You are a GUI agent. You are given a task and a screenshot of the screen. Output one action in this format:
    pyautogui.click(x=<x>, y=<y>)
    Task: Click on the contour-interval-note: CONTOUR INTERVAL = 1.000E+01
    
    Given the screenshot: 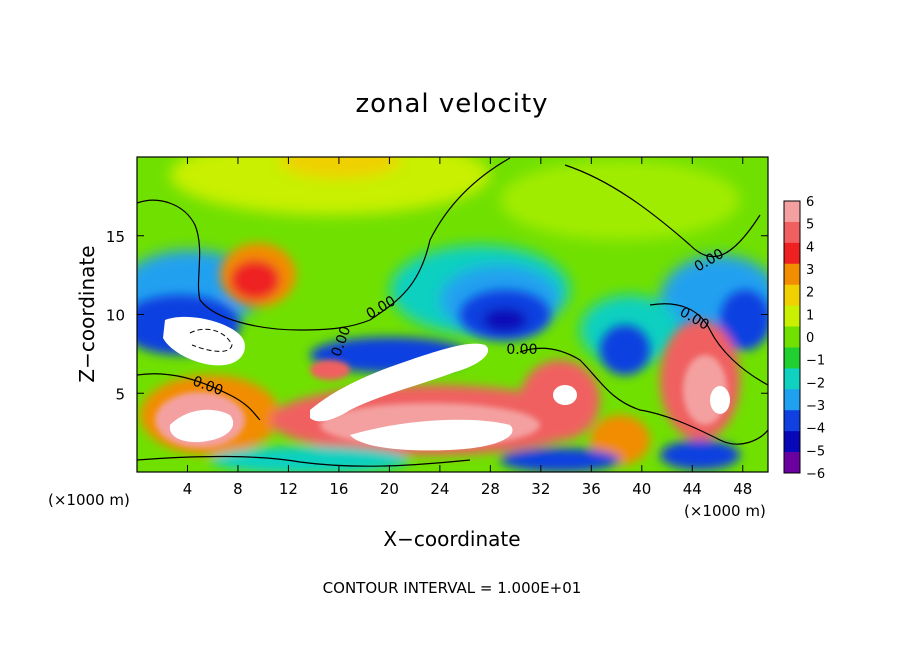 What is the action you would take?
    pyautogui.click(x=452, y=588)
    